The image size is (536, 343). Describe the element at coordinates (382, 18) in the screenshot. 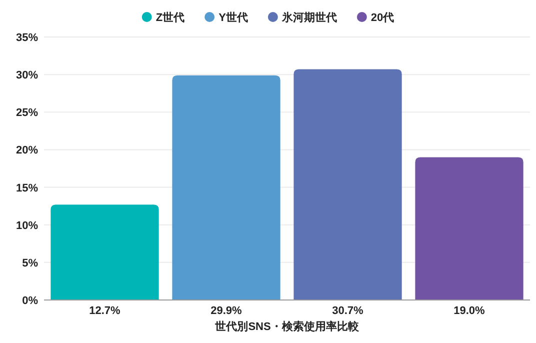

I see `legend-label: 20代` at that location.